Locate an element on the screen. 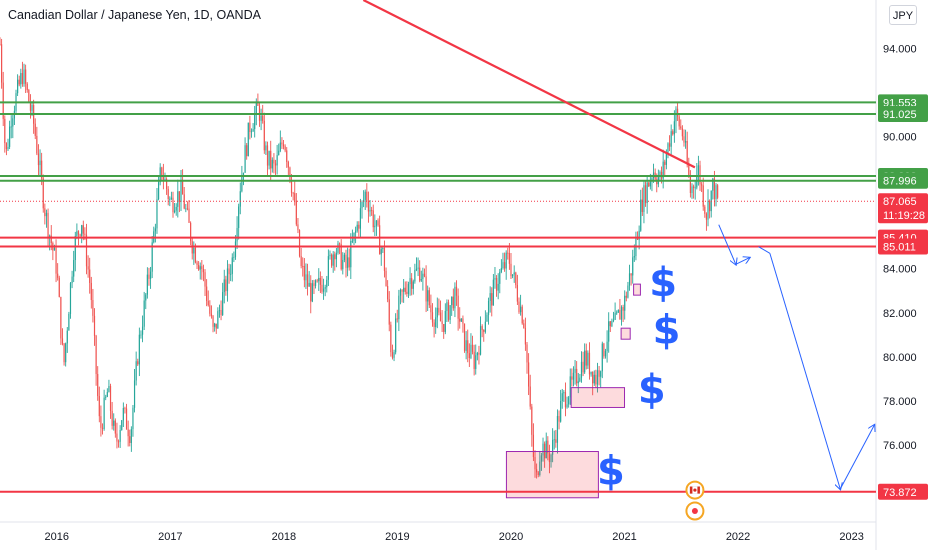 The height and width of the screenshot is (550, 932). last-price-tag is located at coordinates (903, 208).